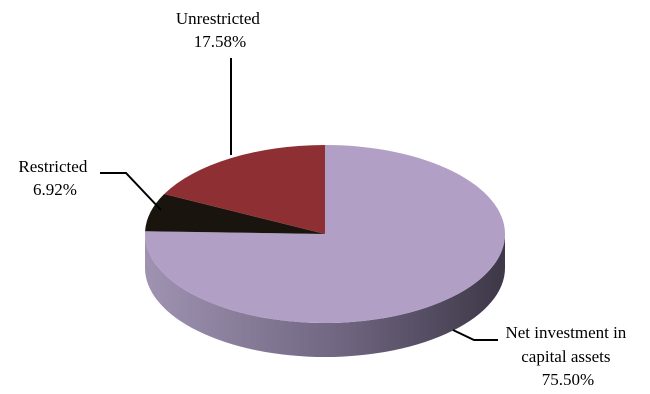 The image size is (650, 394). Describe the element at coordinates (568, 379) in the screenshot. I see `label-net-investment-value: 75.50%` at that location.